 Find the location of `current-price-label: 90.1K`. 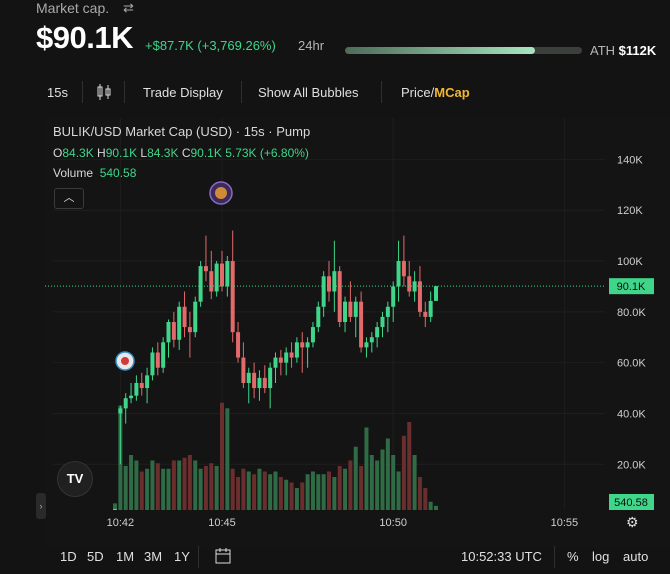

current-price-label: 90.1K is located at coordinates (631, 287).